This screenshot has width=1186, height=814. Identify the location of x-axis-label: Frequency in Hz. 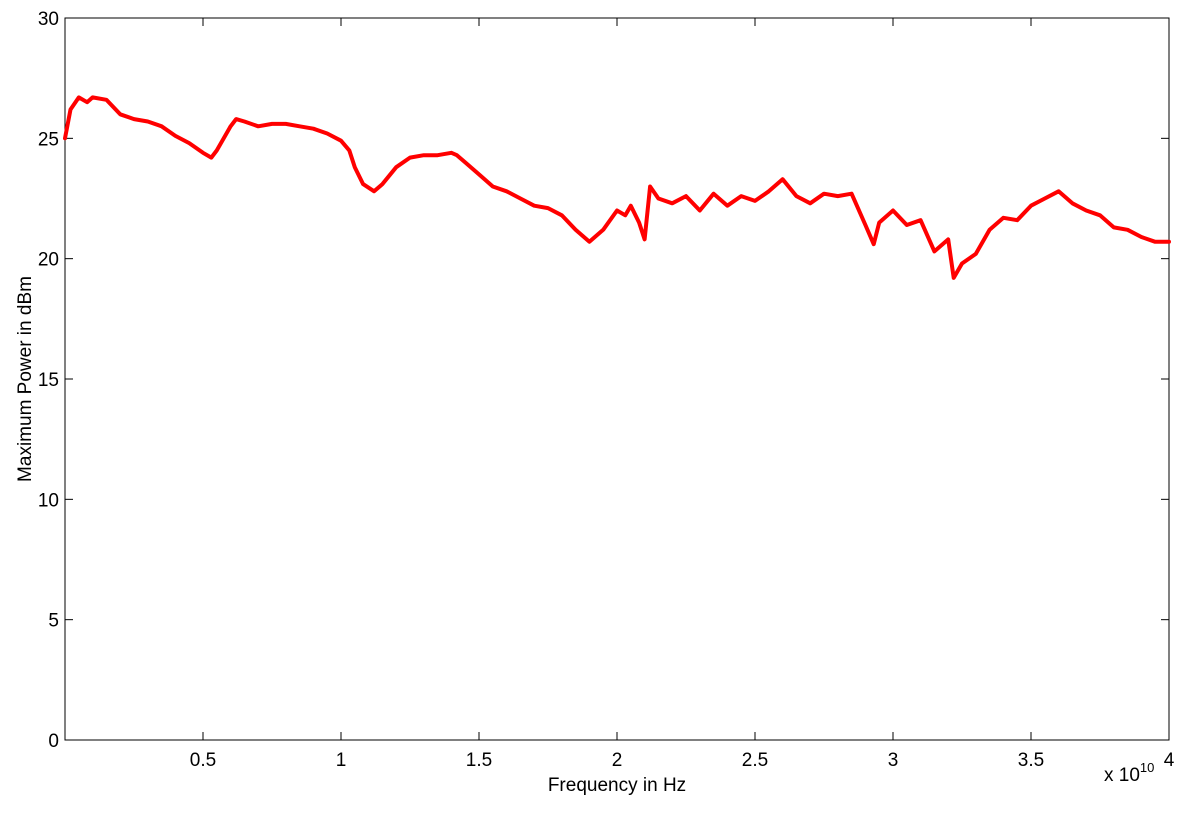
(617, 785).